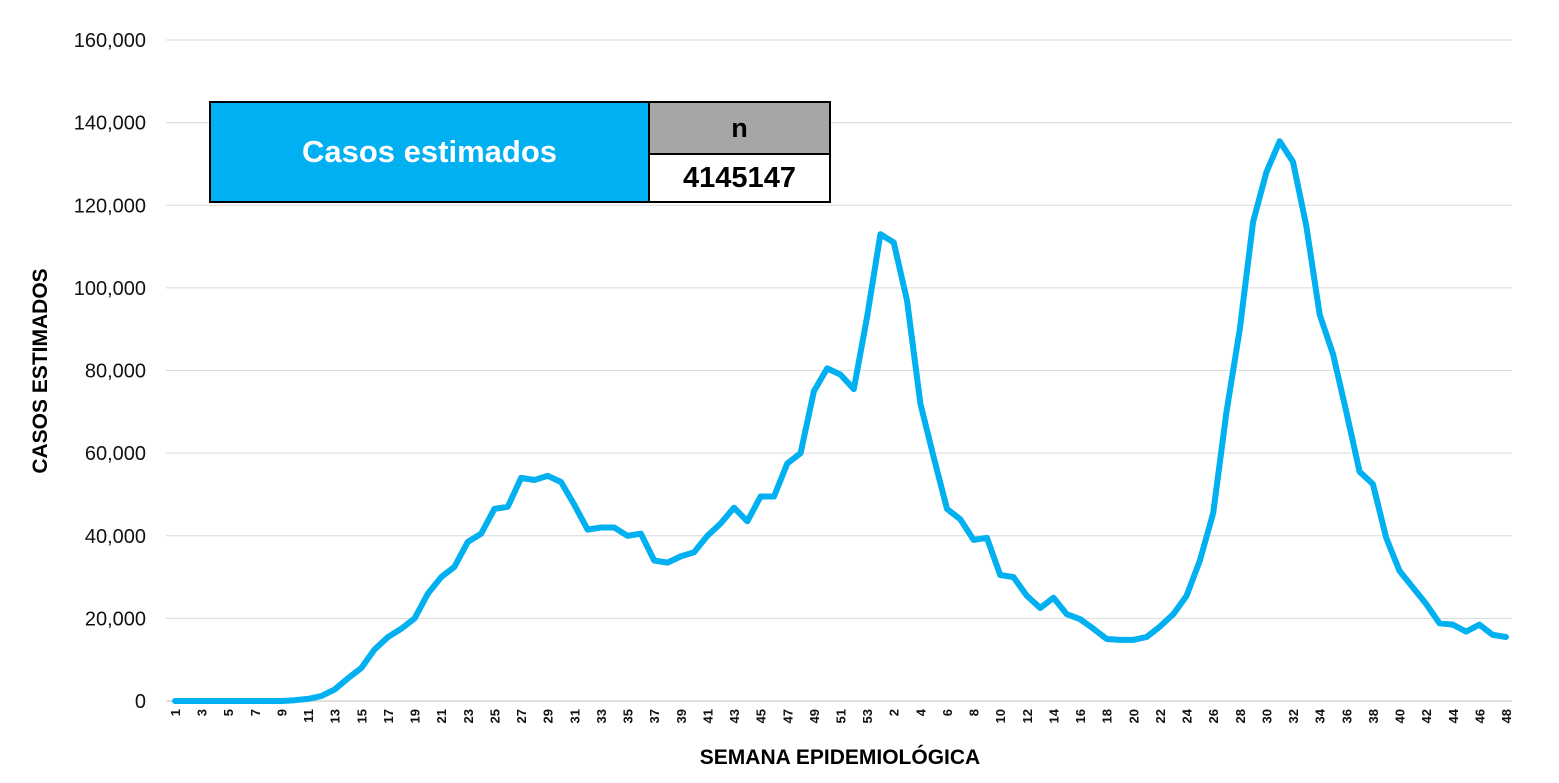 This screenshot has width=1559, height=783. I want to click on x-tick-label: 31, so click(574, 716).